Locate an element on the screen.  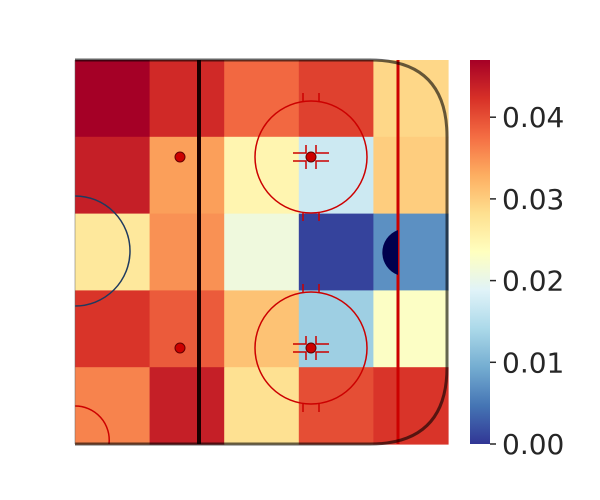
colorbar-tick-label: 0.02 is located at coordinates (533, 281).